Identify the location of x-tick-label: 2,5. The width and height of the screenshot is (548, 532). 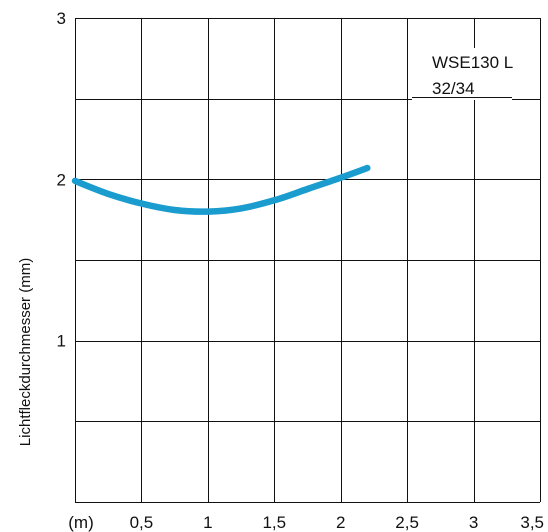
(407, 522).